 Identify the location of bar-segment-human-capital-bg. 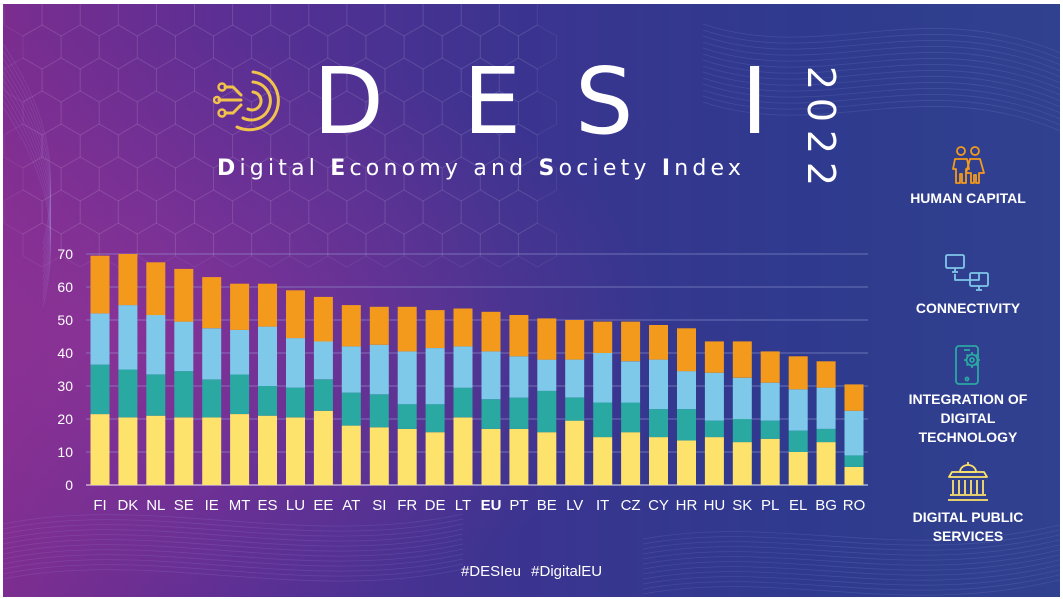
(826, 463).